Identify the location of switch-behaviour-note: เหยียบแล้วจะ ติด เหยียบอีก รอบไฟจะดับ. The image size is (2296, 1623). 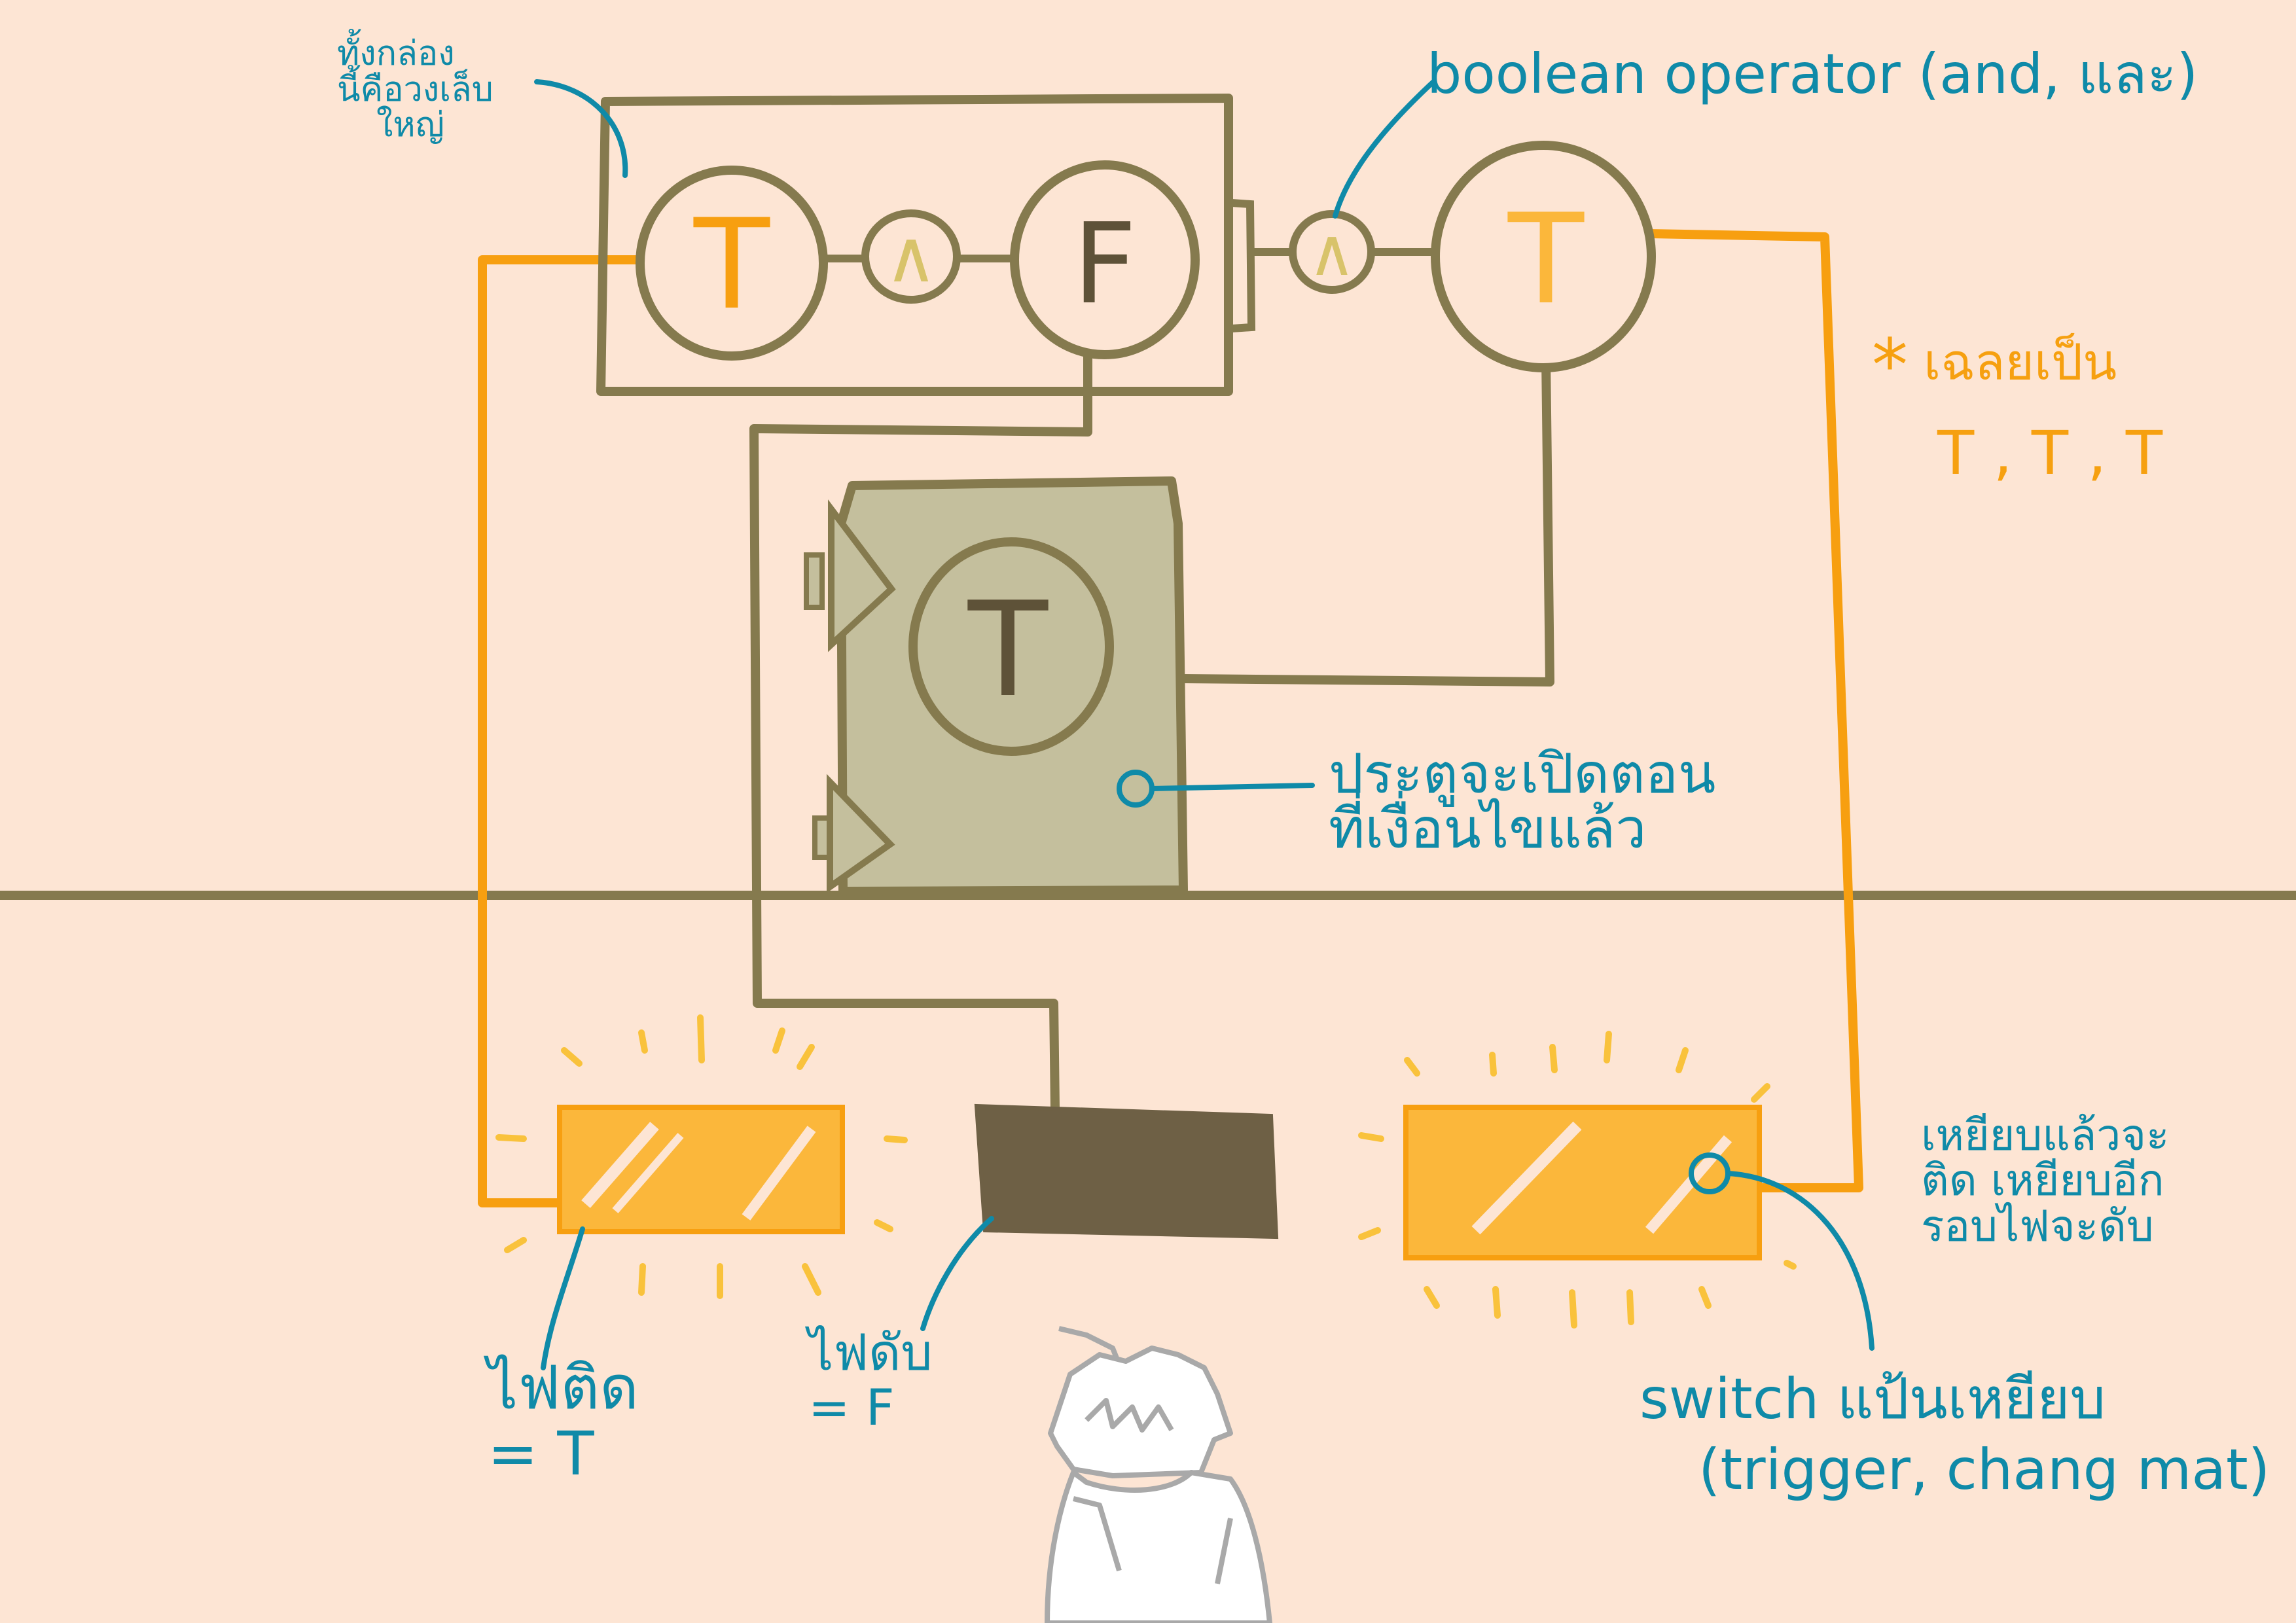
(2045, 1181).